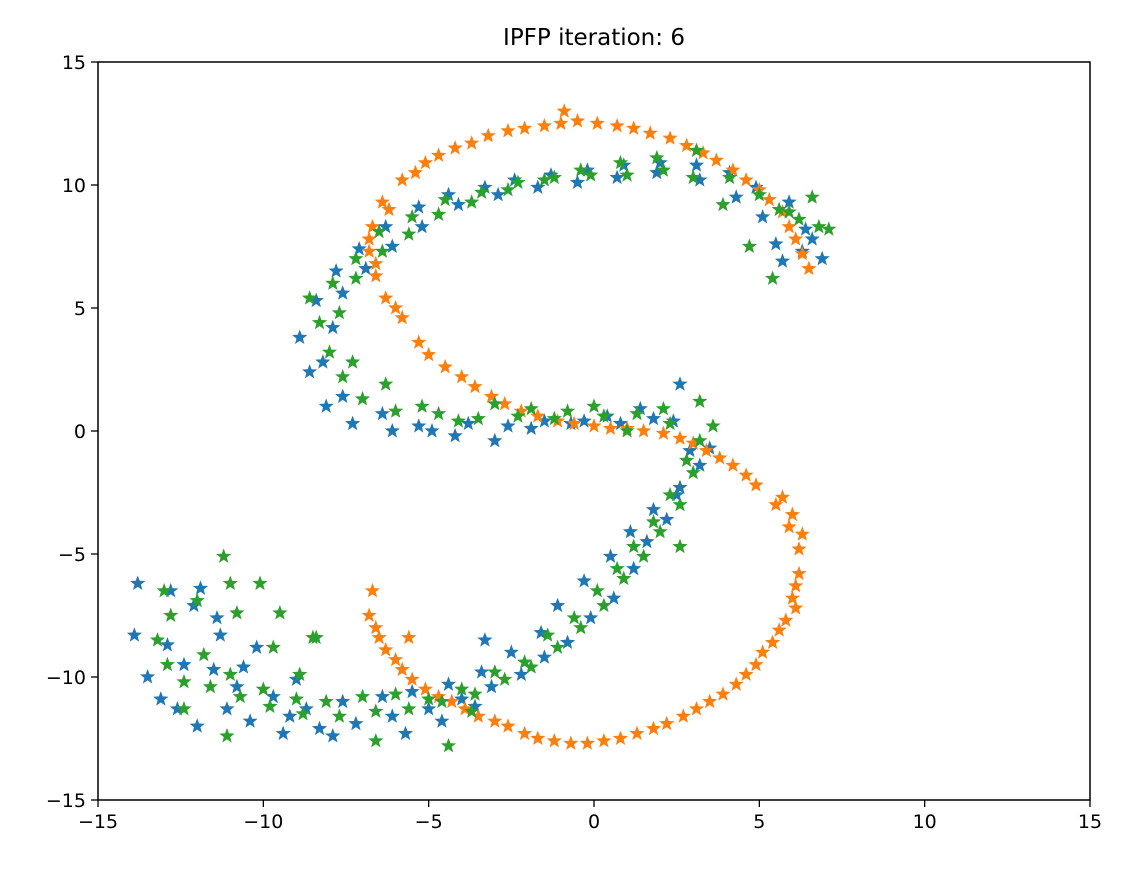 The image size is (1127, 873). Describe the element at coordinates (74, 186) in the screenshot. I see `y-tick-label: 10` at that location.